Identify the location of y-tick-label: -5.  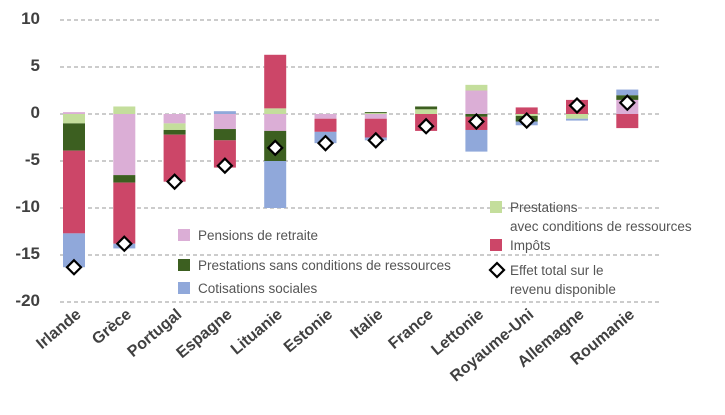
(32, 159).